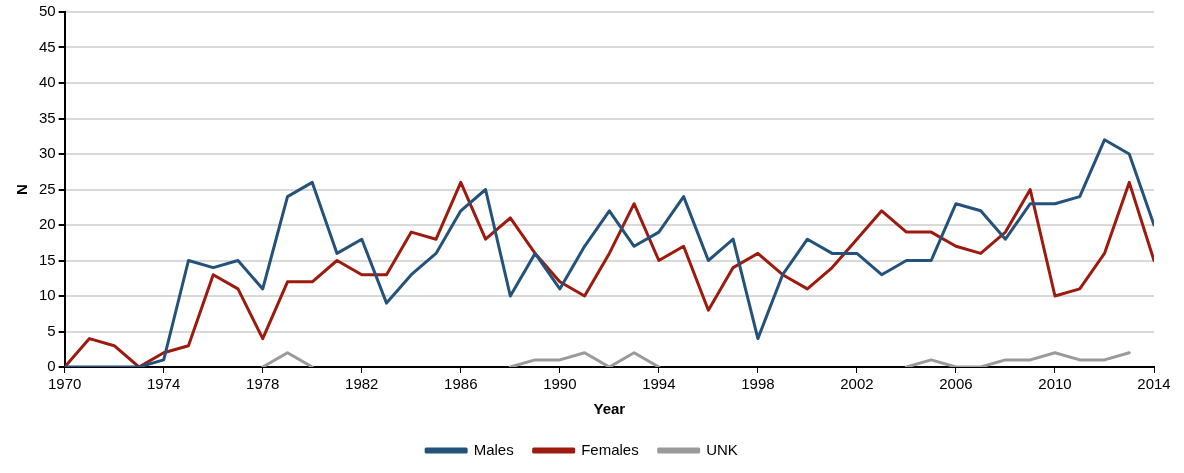  I want to click on x-tick-label: 2014, so click(1154, 384).